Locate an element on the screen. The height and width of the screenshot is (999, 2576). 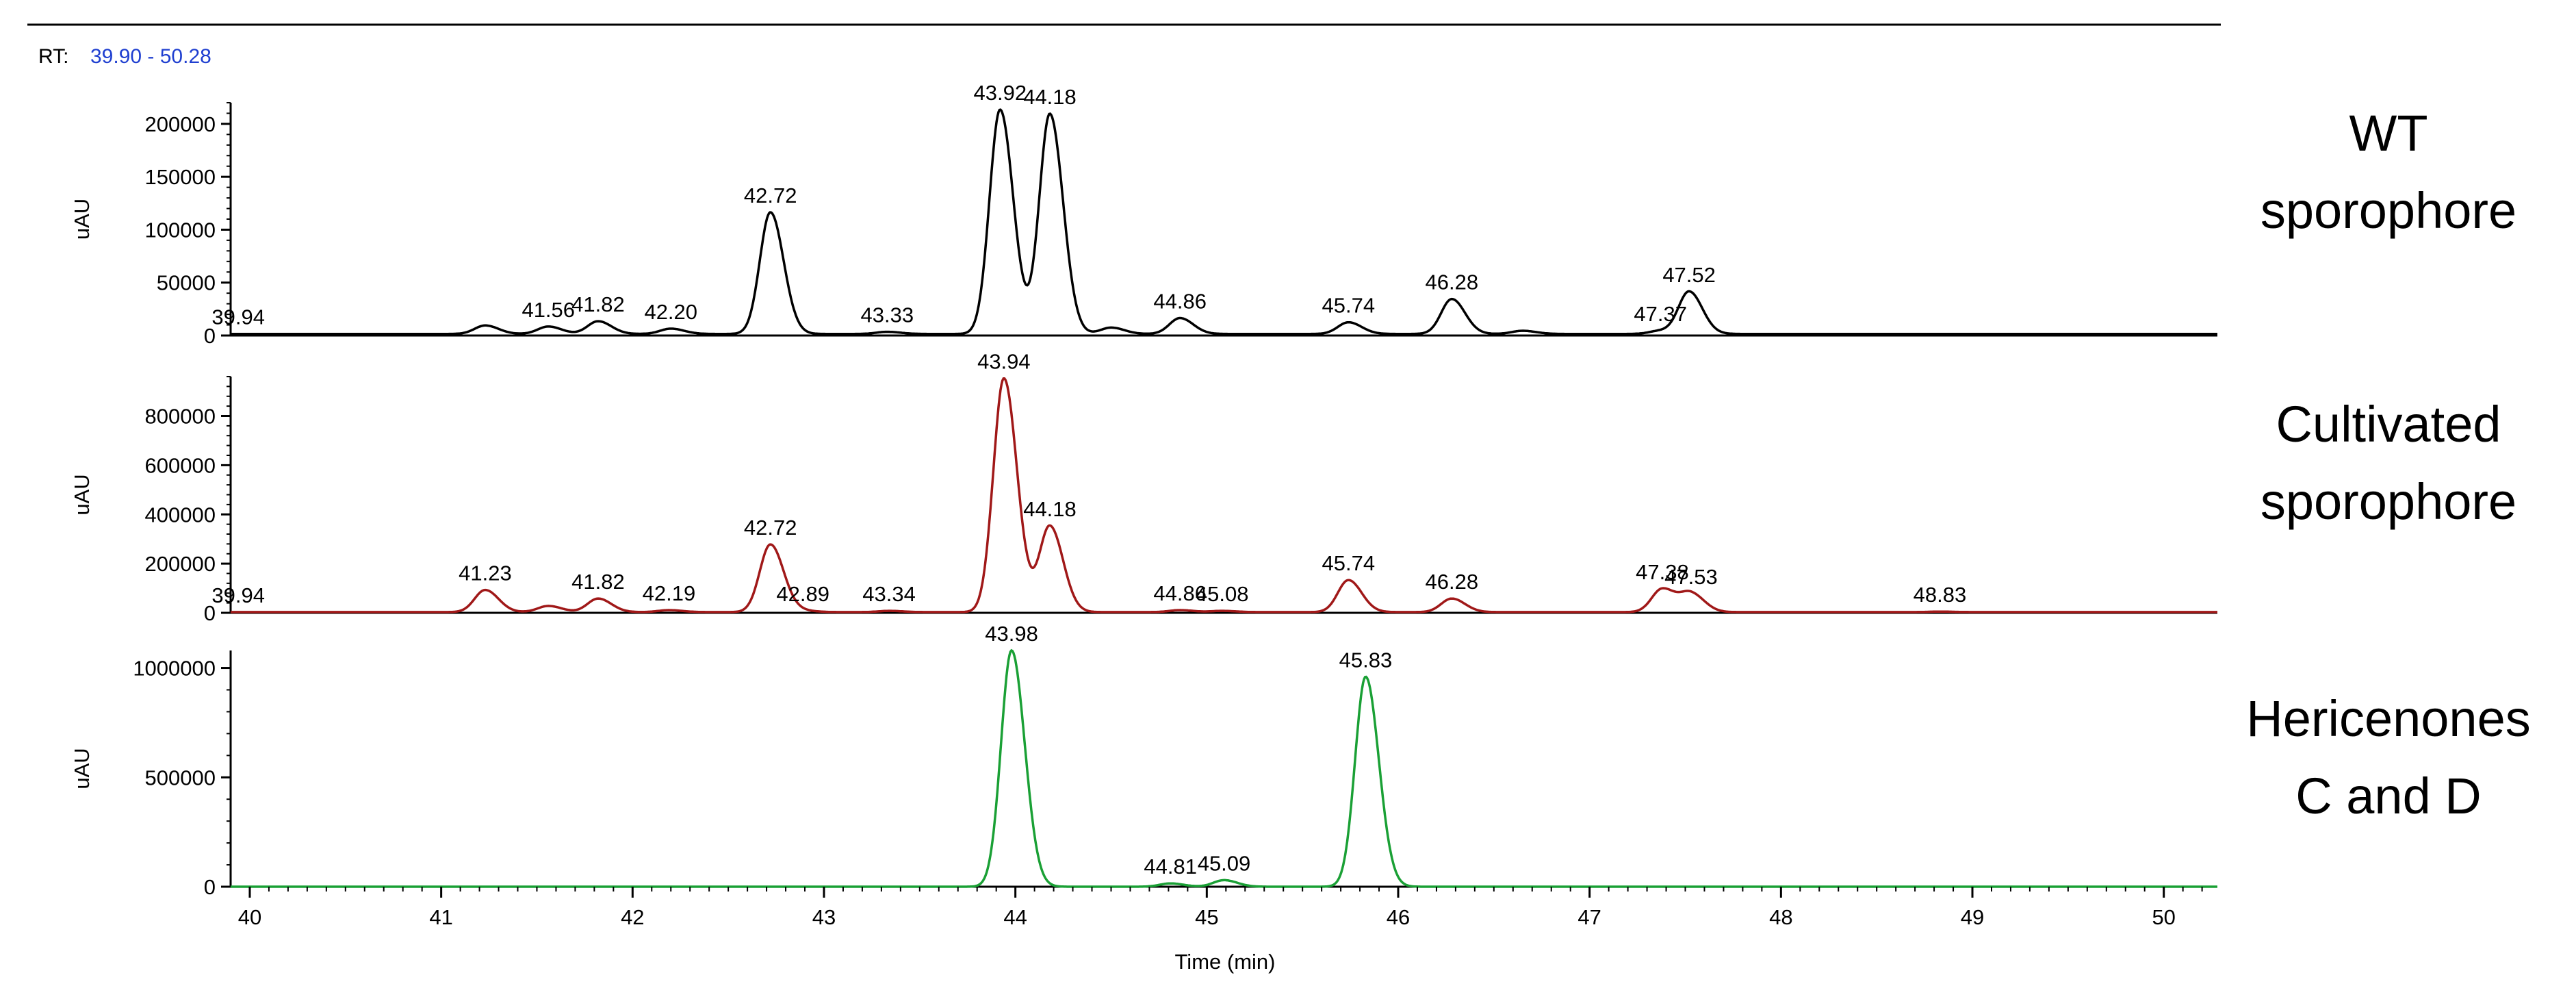
y-tick-label: 50000 is located at coordinates (187, 283).